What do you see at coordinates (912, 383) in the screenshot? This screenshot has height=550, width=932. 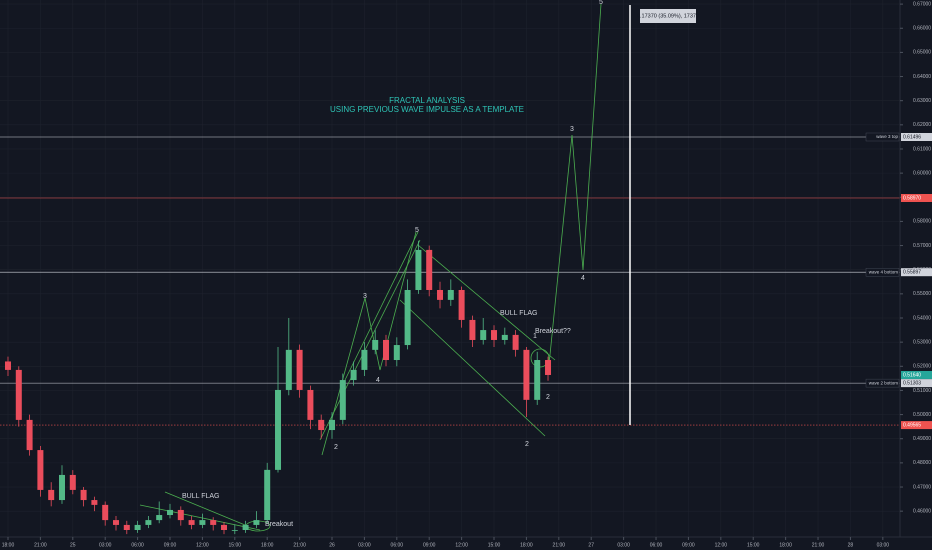 I see `price-label: 0.51303` at bounding box center [912, 383].